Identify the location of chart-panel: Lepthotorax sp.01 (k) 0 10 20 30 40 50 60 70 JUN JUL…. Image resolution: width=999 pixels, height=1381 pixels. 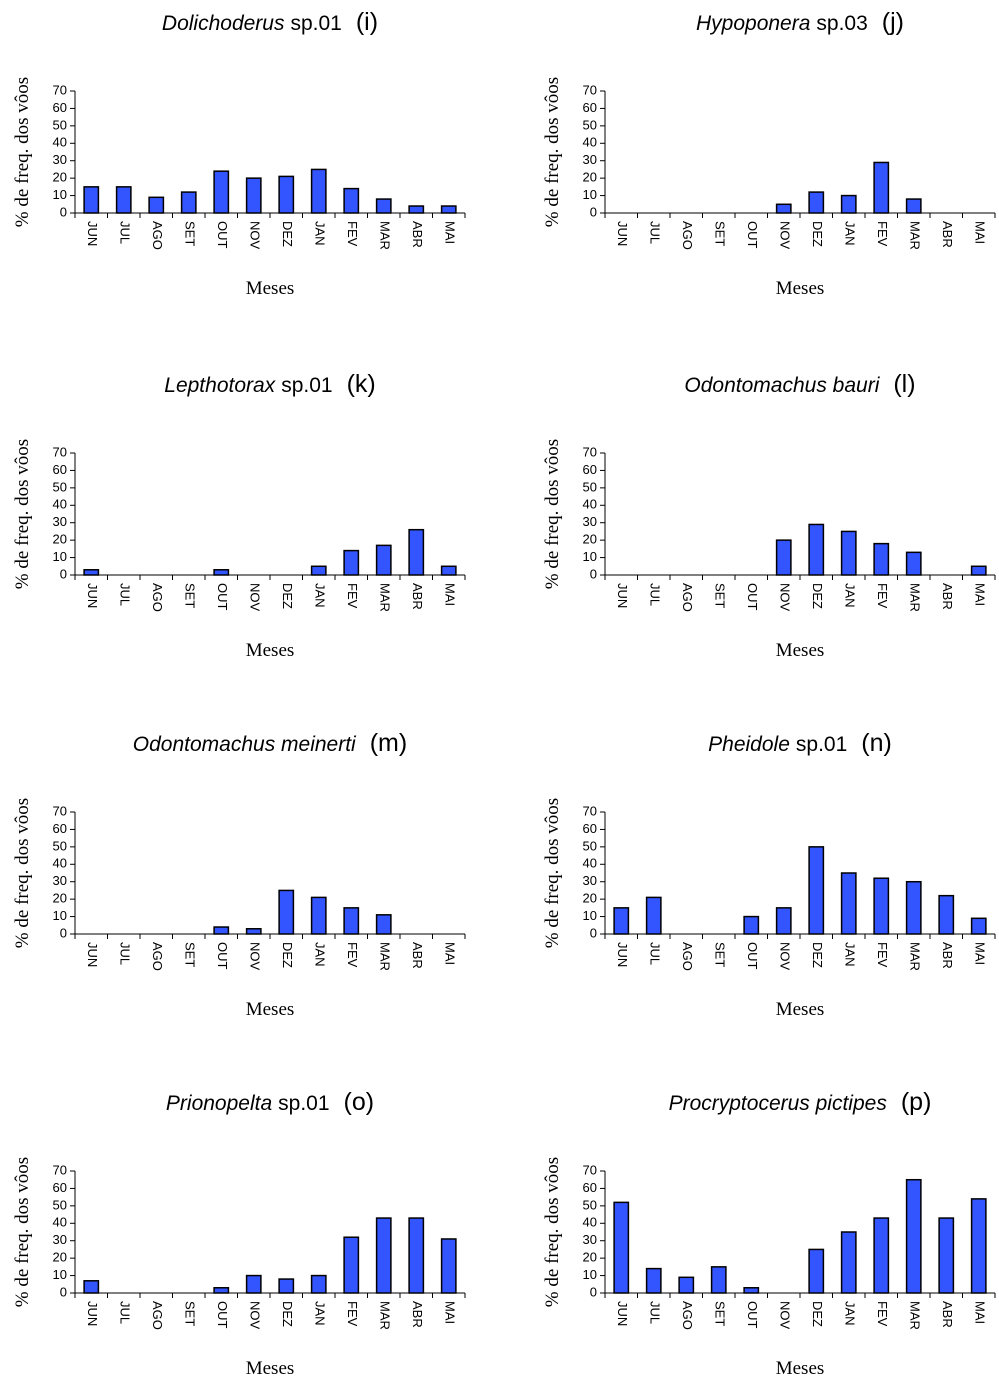
(239, 515).